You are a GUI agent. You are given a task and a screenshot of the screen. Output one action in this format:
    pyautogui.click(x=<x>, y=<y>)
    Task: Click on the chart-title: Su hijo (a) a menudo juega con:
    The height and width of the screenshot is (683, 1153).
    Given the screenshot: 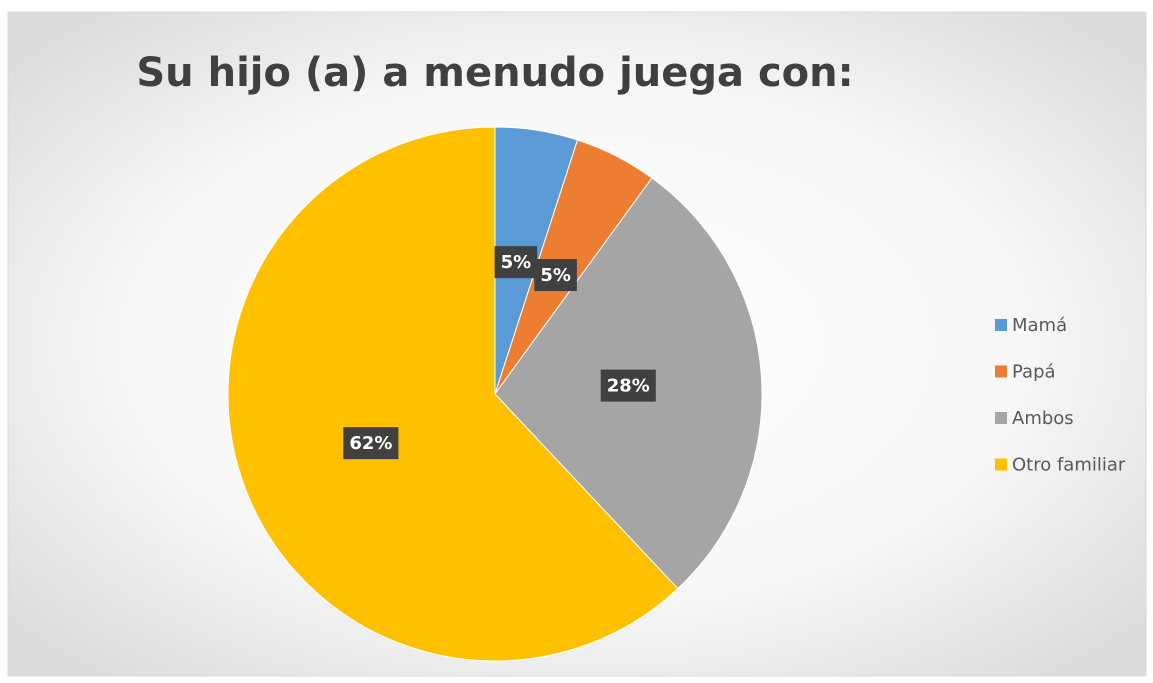 What is the action you would take?
    pyautogui.click(x=494, y=73)
    